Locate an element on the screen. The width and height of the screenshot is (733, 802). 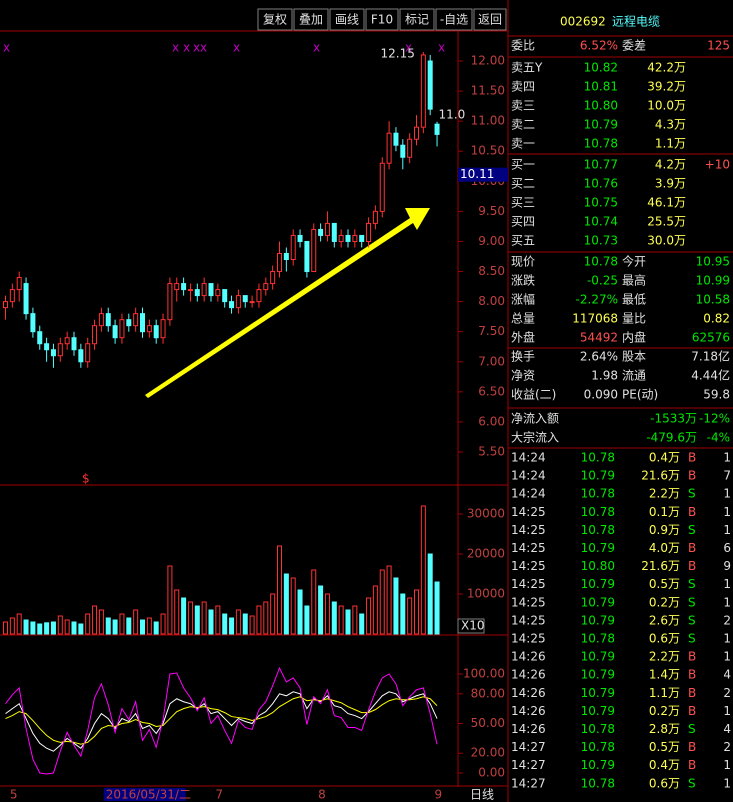
toolbar-button: 标记 is located at coordinates (417, 20).